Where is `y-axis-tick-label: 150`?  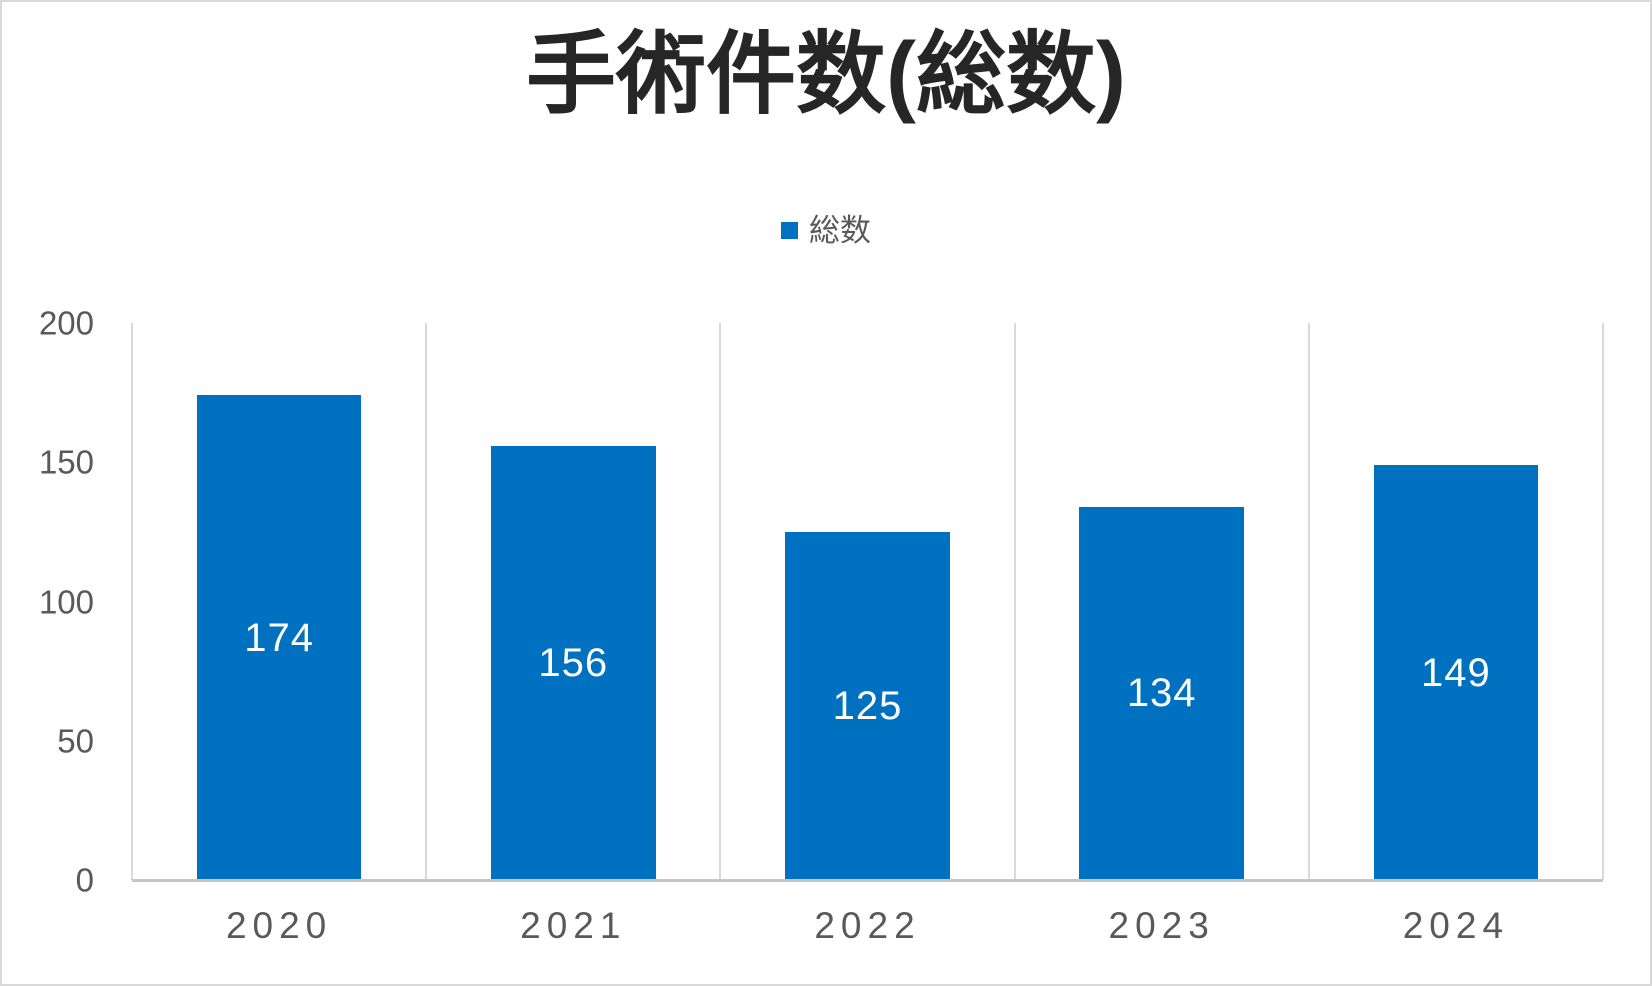
y-axis-tick-label: 150 is located at coordinates (66, 462).